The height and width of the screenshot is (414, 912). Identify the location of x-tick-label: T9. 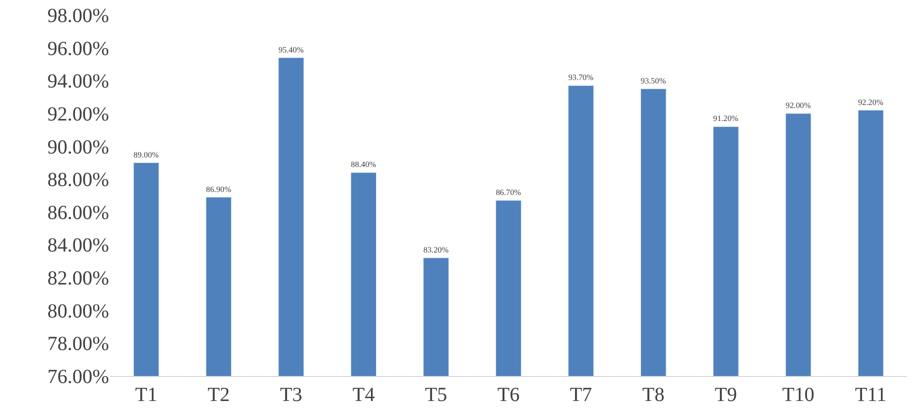
(725, 395).